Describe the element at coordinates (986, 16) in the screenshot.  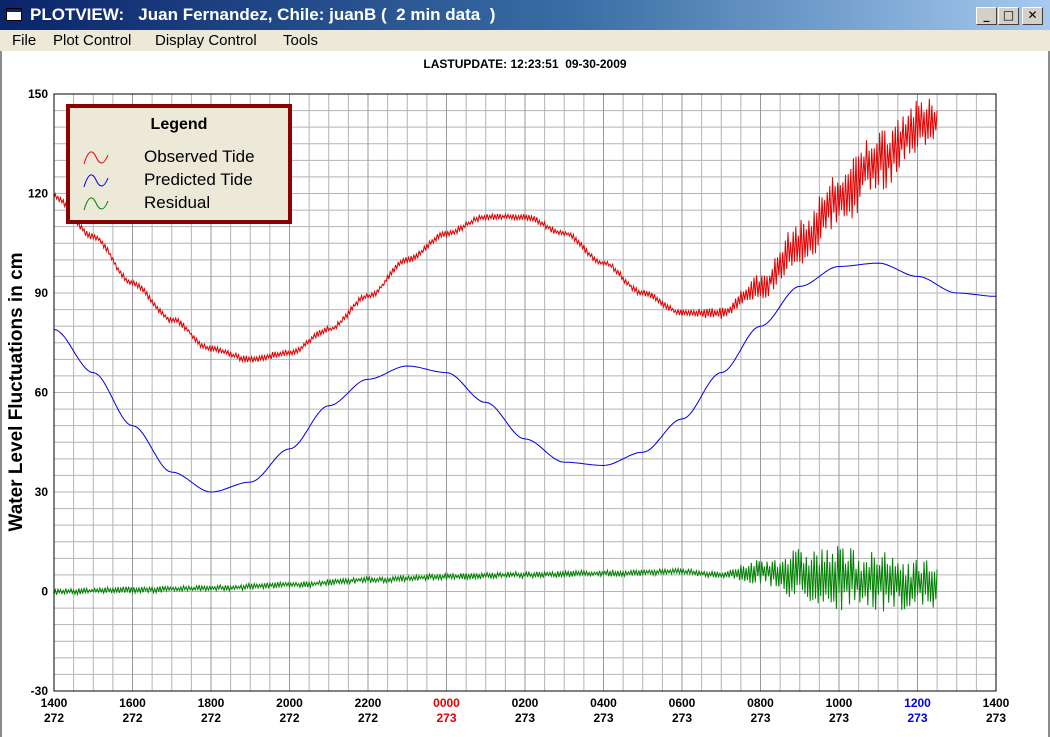
I see `minimize-button: _` at that location.